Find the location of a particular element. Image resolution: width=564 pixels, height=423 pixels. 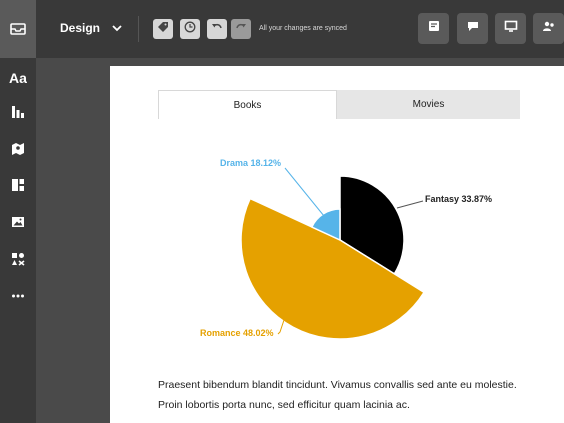

speech-bubble-icon is located at coordinates (473, 28).